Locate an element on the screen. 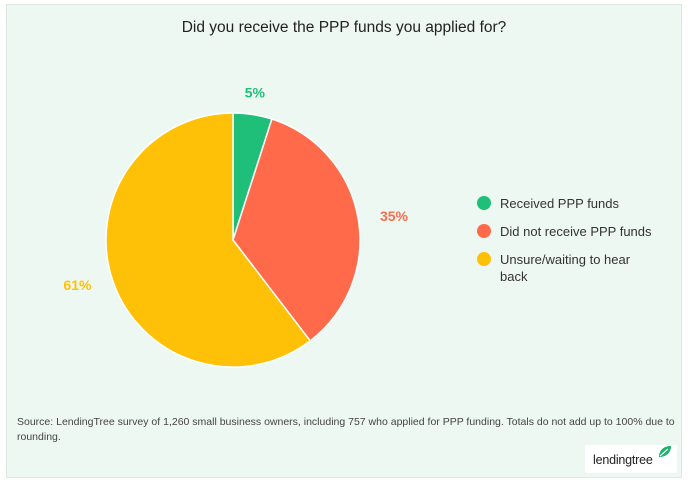 The height and width of the screenshot is (486, 690). legend-label-unsure: Unsure/waiting to hear back is located at coordinates (565, 268).